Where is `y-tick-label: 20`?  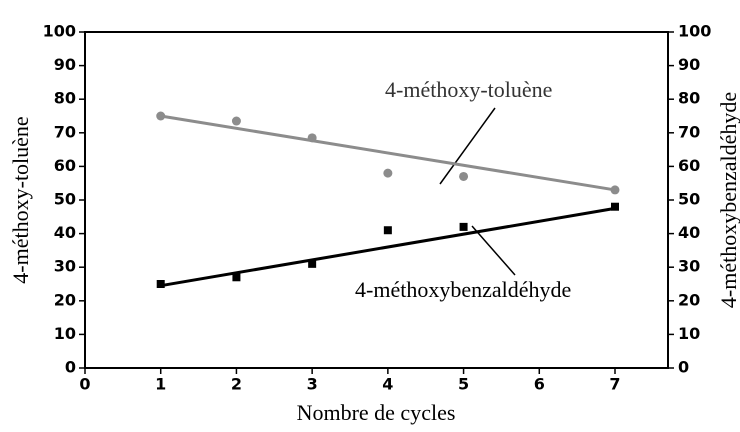 y-tick-label: 20 is located at coordinates (65, 299).